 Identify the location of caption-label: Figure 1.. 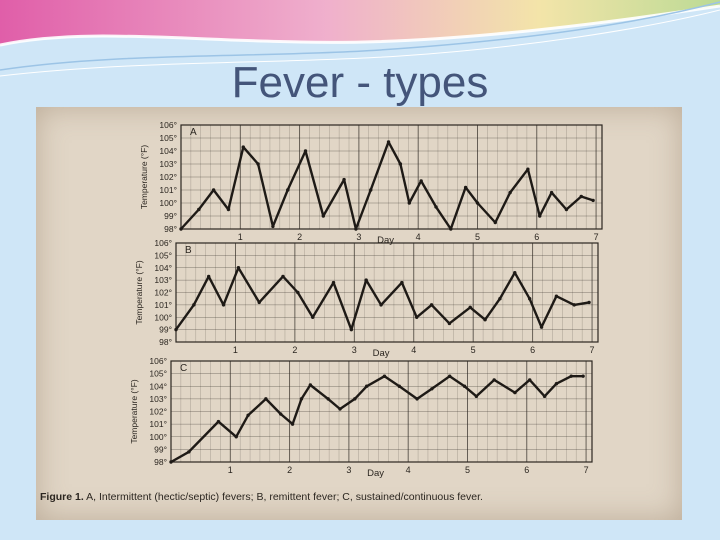
(62, 497).